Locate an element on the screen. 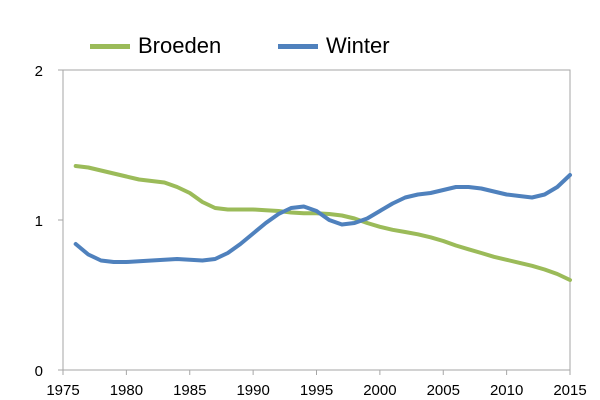 The width and height of the screenshot is (600, 400). legend-item-winter: Winter is located at coordinates (334, 46).